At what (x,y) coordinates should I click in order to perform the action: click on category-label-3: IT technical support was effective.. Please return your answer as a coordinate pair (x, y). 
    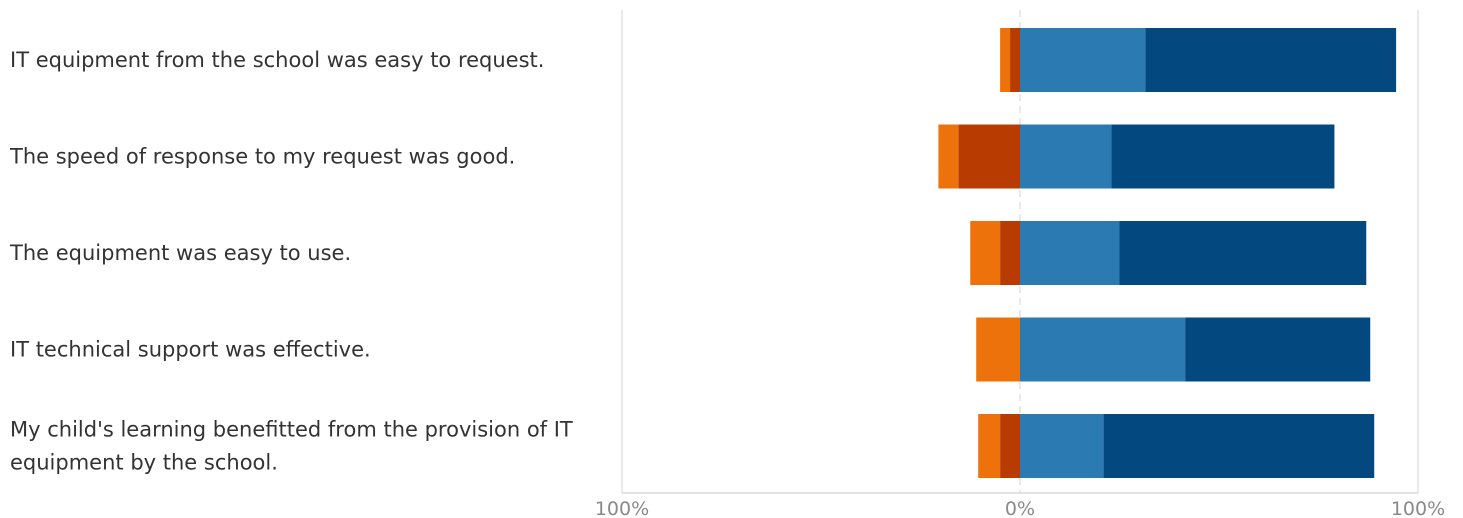
    Looking at the image, I should click on (190, 350).